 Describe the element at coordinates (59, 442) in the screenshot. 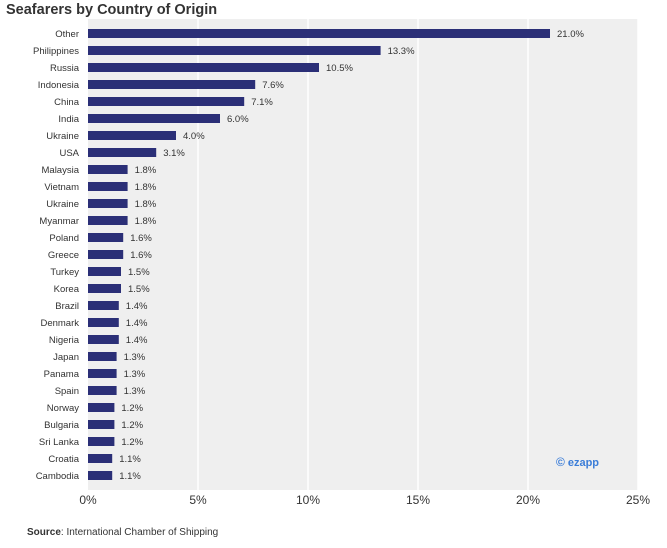

I see `category-label: Sri Lanka` at that location.